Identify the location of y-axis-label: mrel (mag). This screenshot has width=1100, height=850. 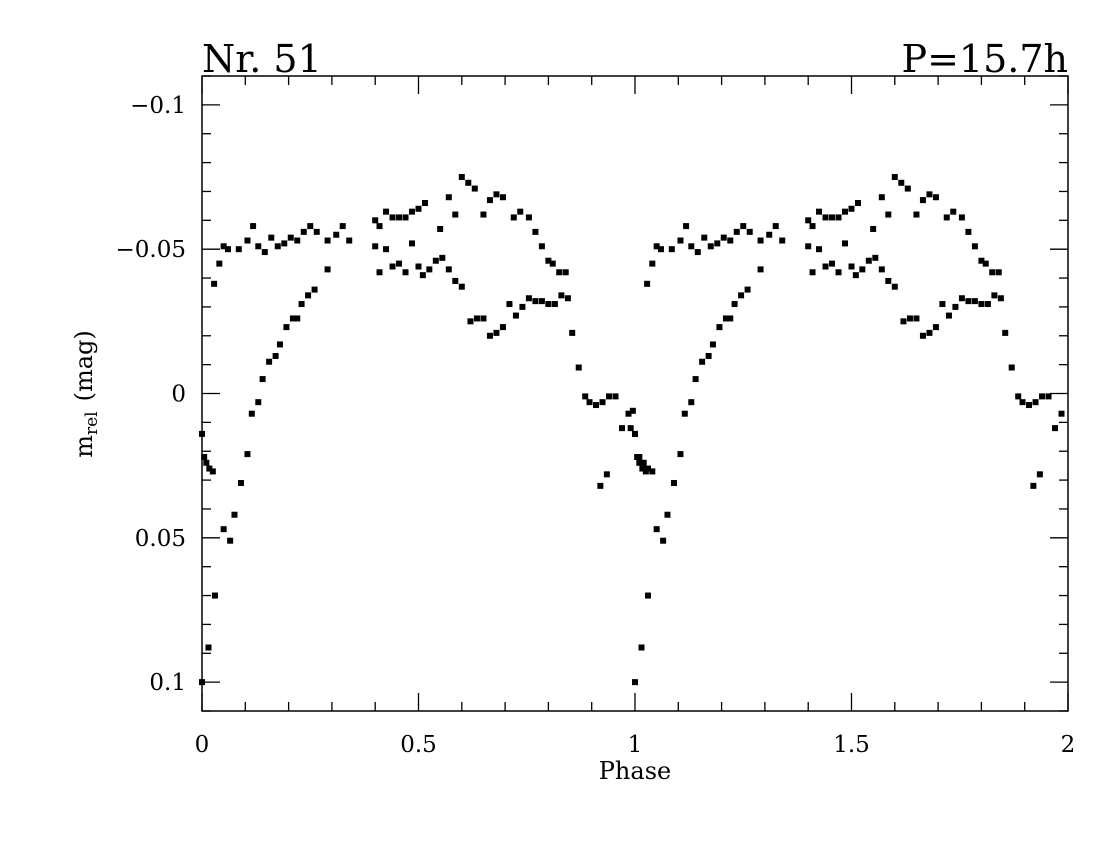
(86, 394).